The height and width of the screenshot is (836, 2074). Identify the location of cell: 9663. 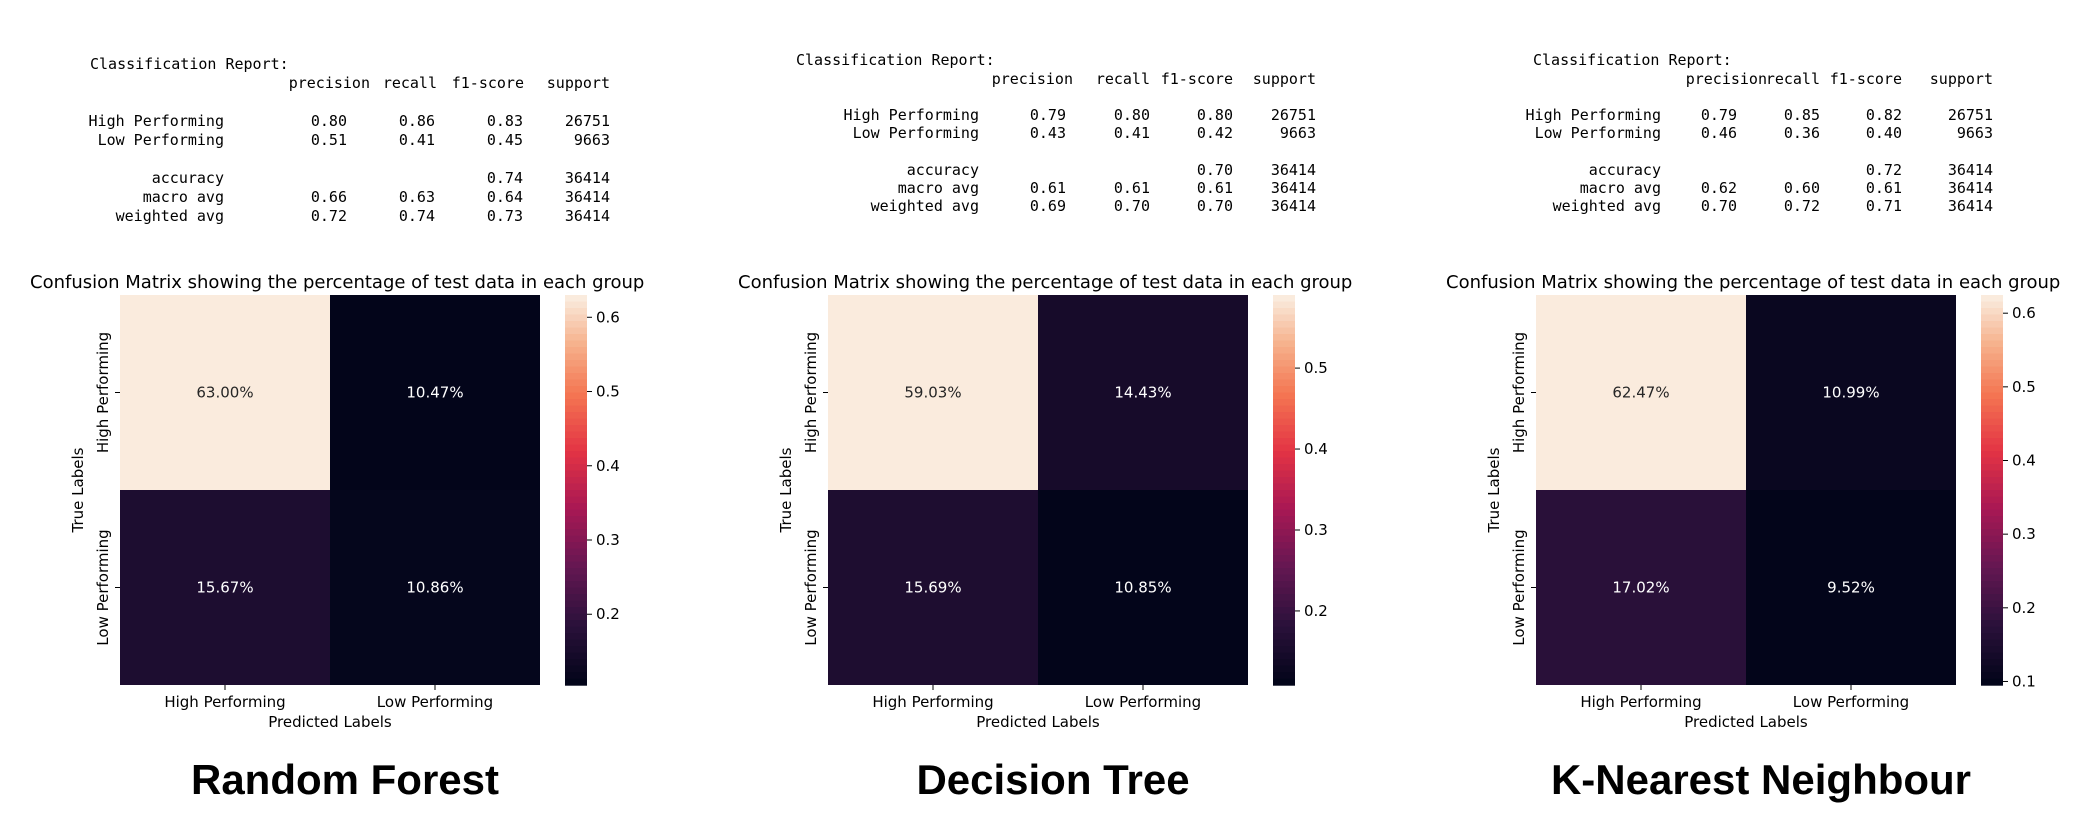
(1974, 133).